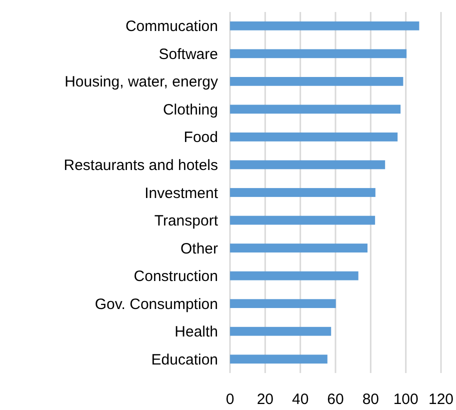 The width and height of the screenshot is (456, 410). I want to click on x-tick-label: 20, so click(265, 399).